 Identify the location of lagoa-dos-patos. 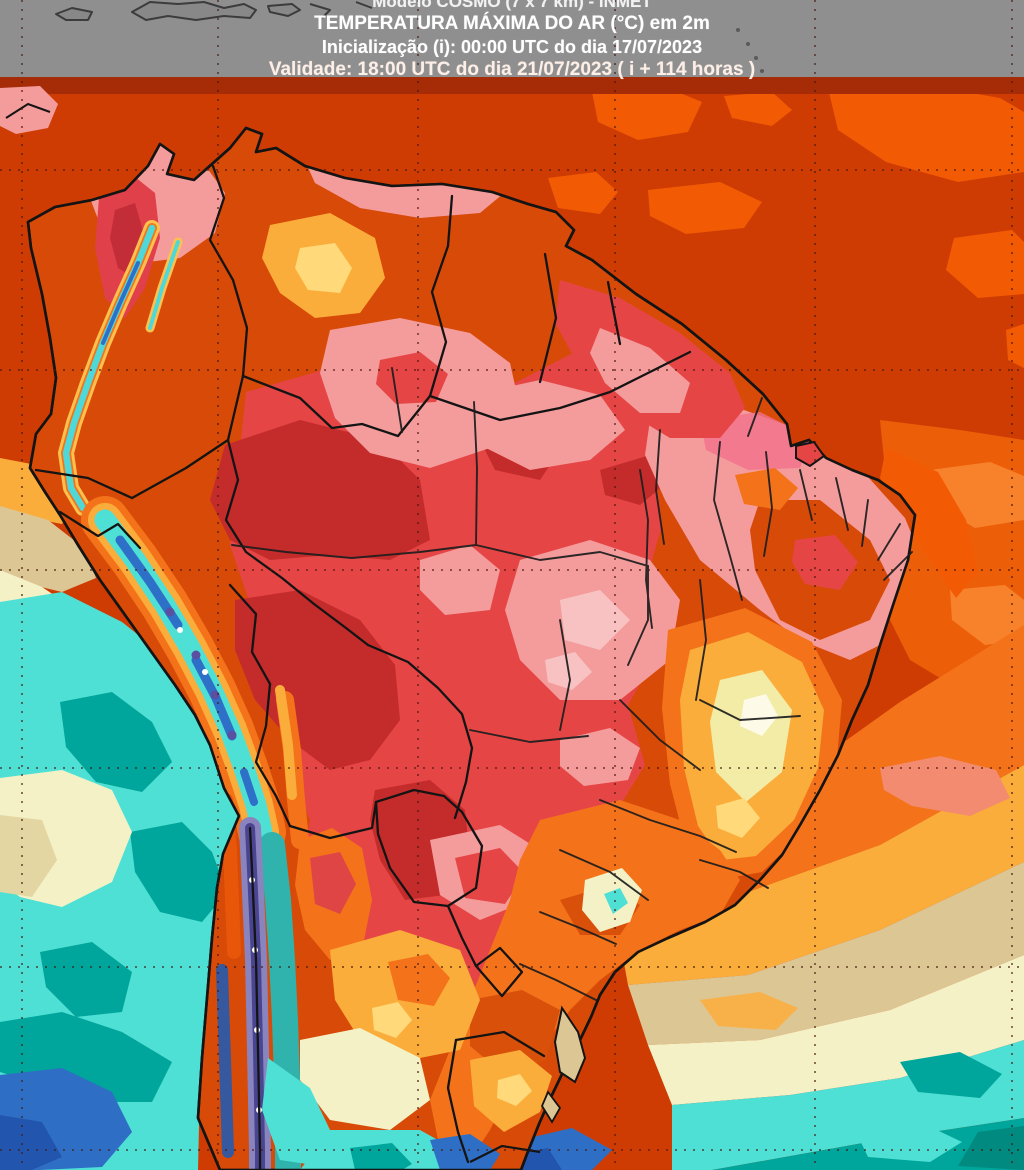
(528, 1084).